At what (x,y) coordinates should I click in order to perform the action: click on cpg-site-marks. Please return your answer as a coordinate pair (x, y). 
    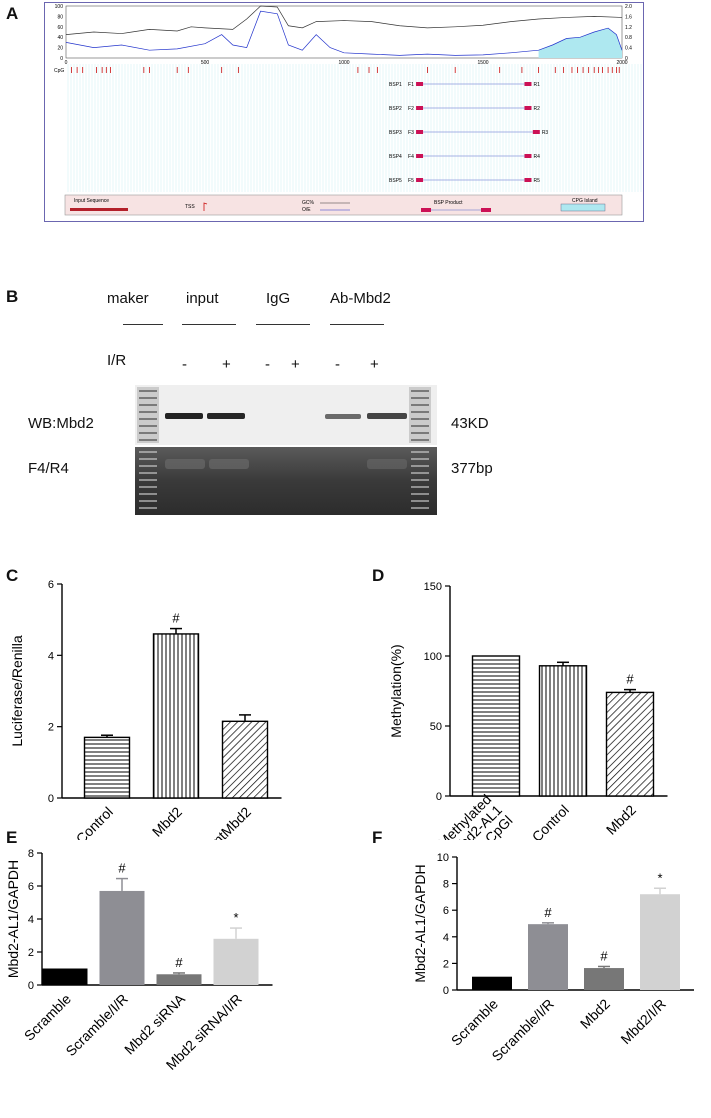
    Looking at the image, I should click on (345, 70).